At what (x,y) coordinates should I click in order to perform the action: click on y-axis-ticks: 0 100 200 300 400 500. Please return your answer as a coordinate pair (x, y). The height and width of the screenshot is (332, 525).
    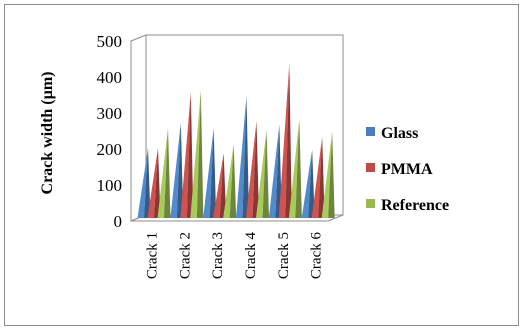
    Looking at the image, I should click on (110, 131).